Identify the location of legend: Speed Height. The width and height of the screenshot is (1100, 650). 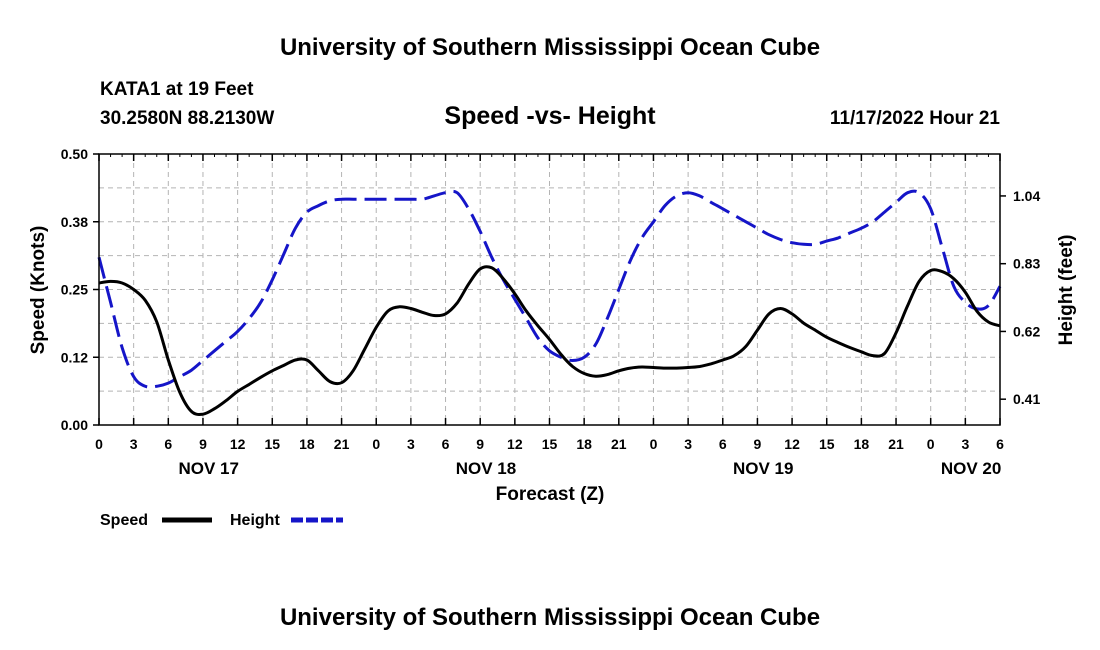
(221, 520).